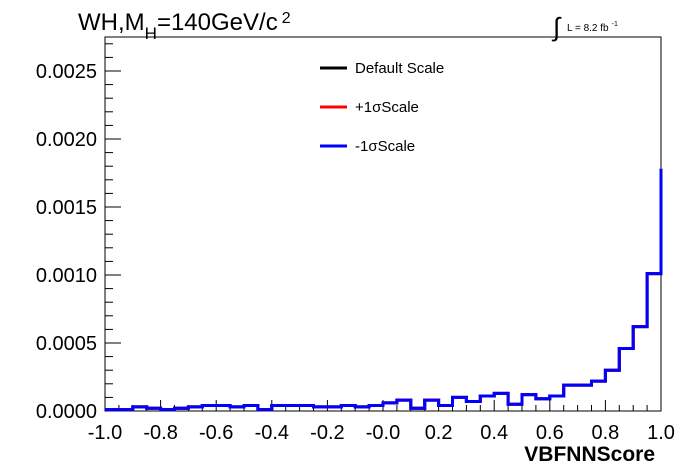 The image size is (696, 472). Describe the element at coordinates (78, 233) in the screenshot. I see `y-axis: 0.0000 0.0005 0.0010 0.0015 0.0020 0.0025` at that location.